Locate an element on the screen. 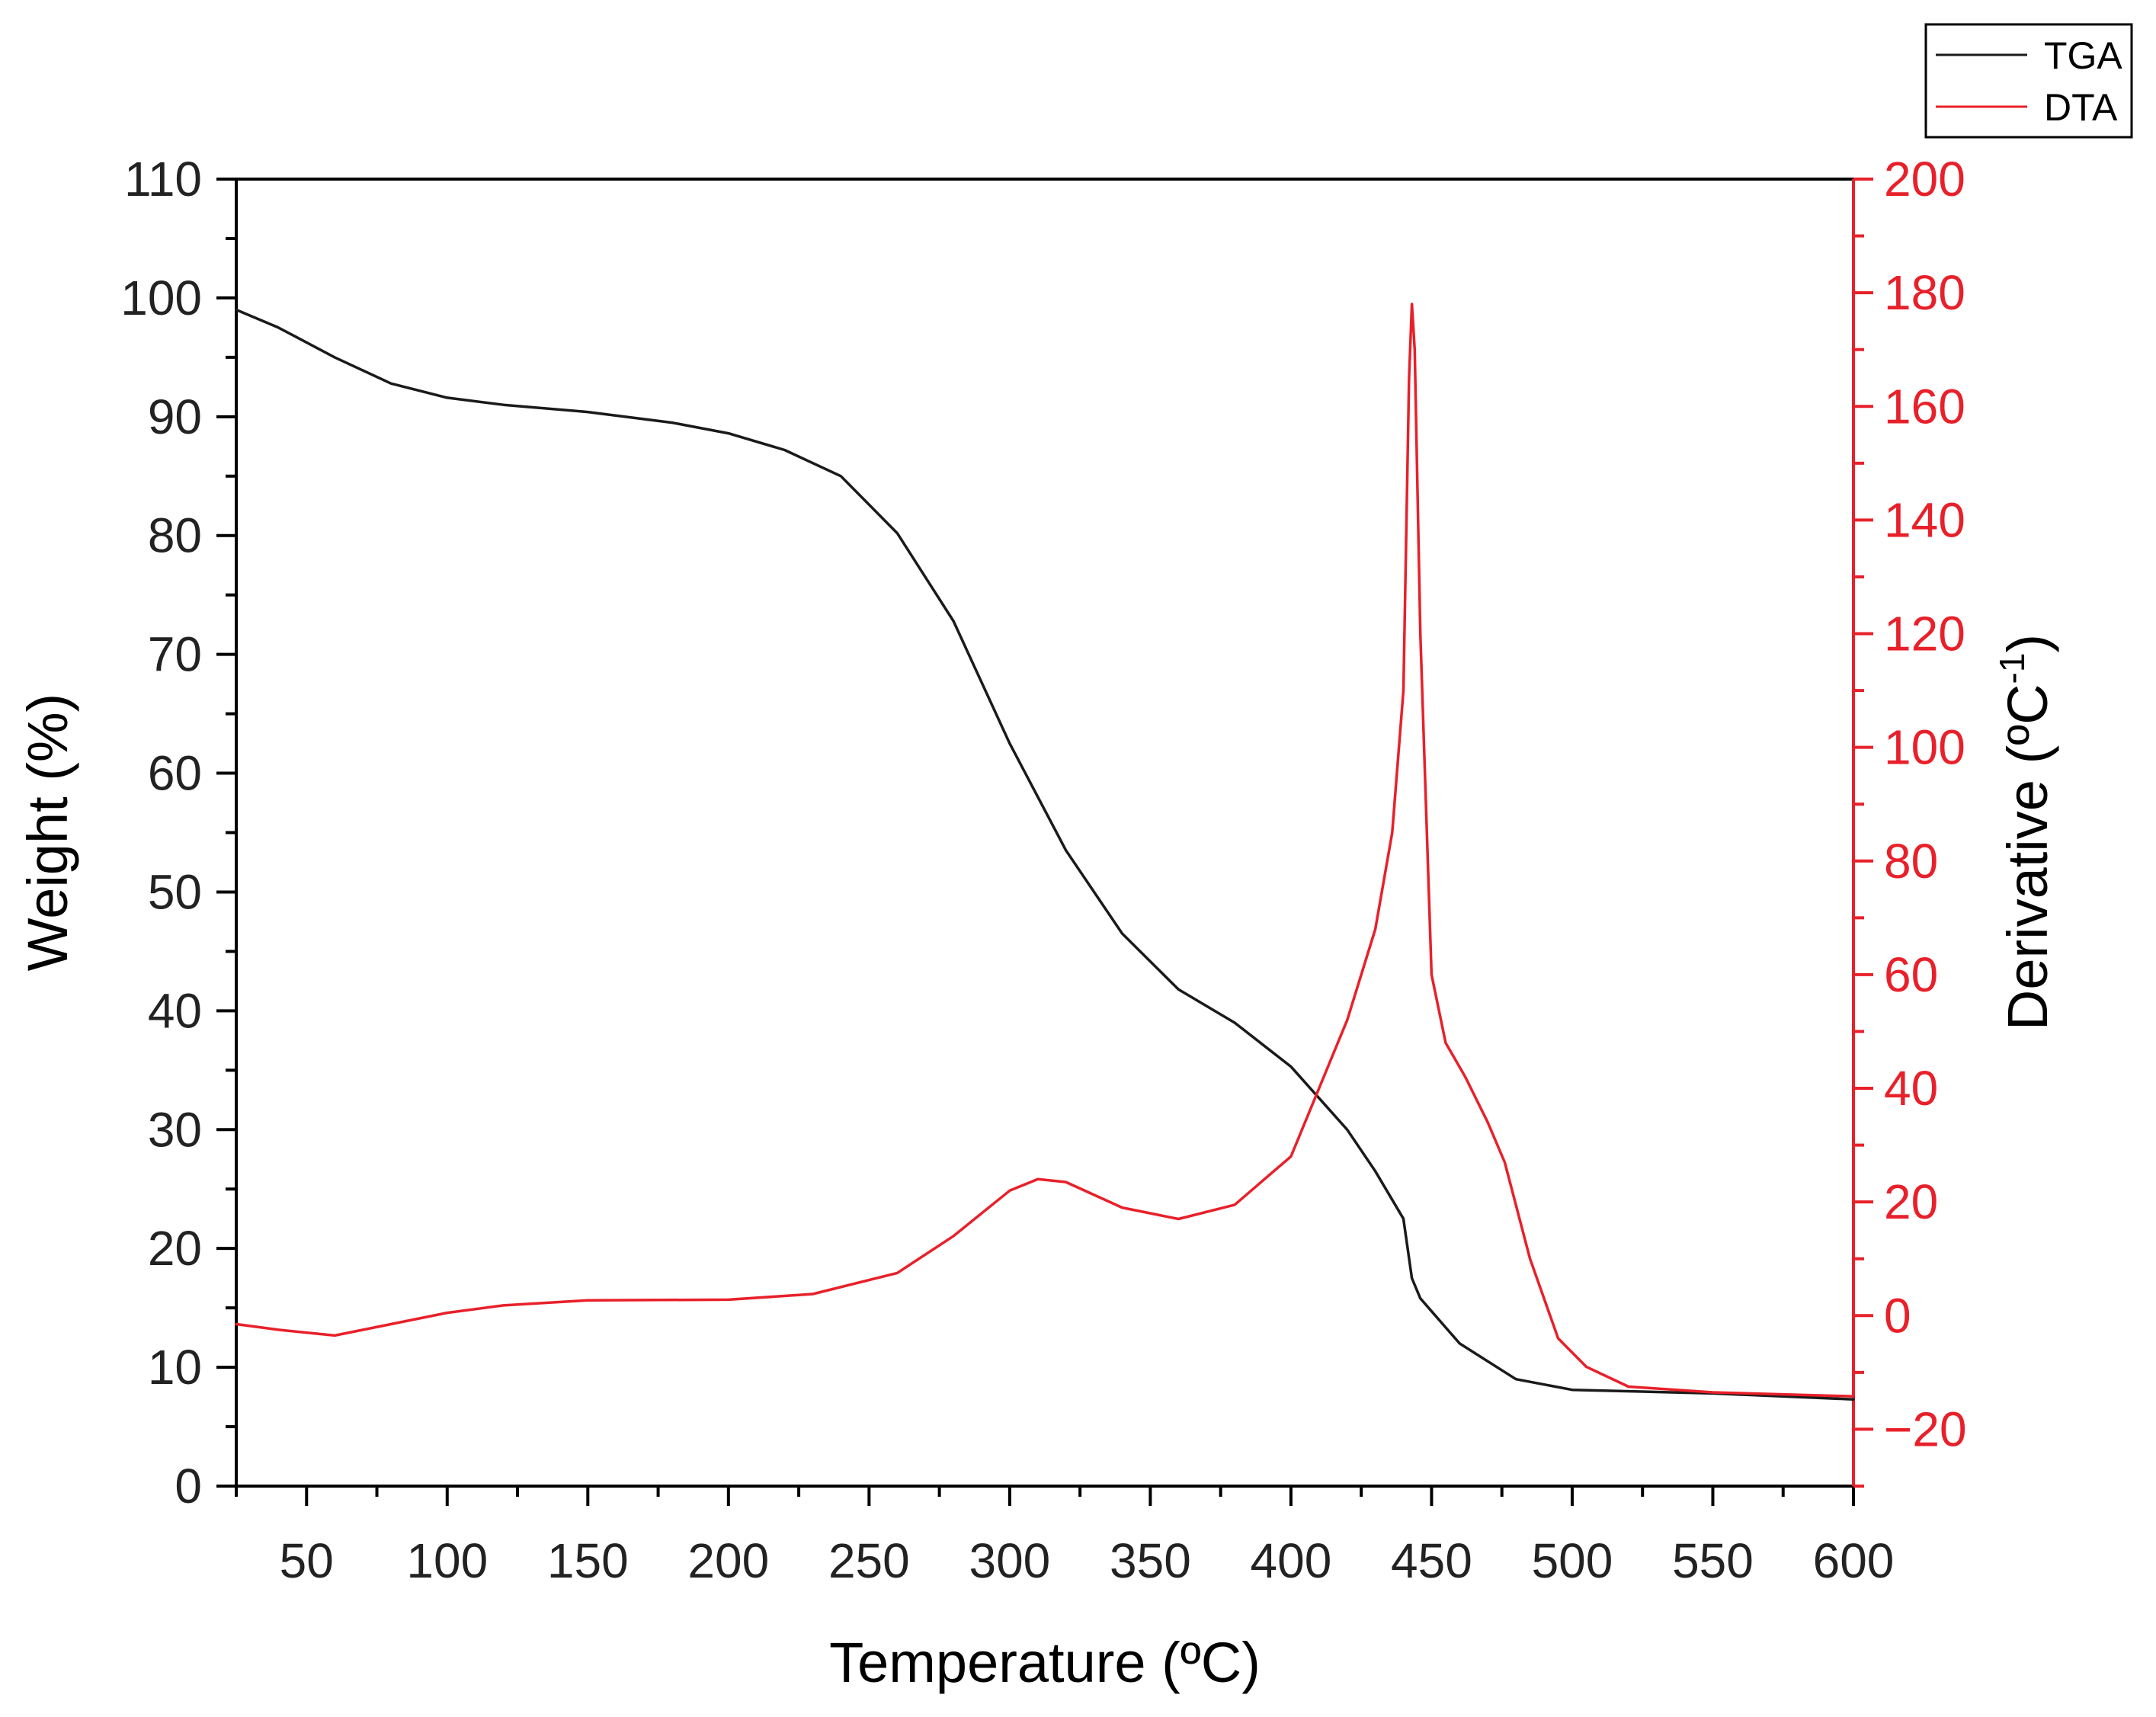 This screenshot has width=2156, height=1717. y-right-axis-title-main: Derivative (ºC is located at coordinates (2027, 857).